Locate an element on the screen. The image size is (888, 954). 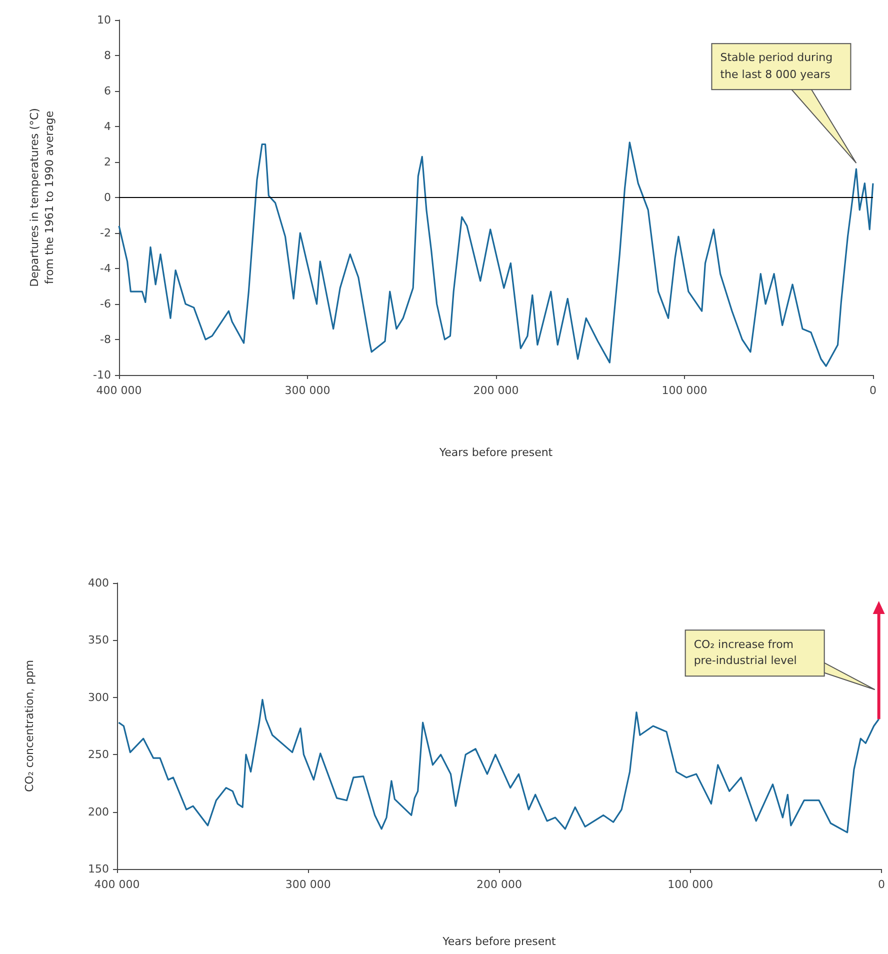
y-tick-label: 2 is located at coordinates (107, 162).